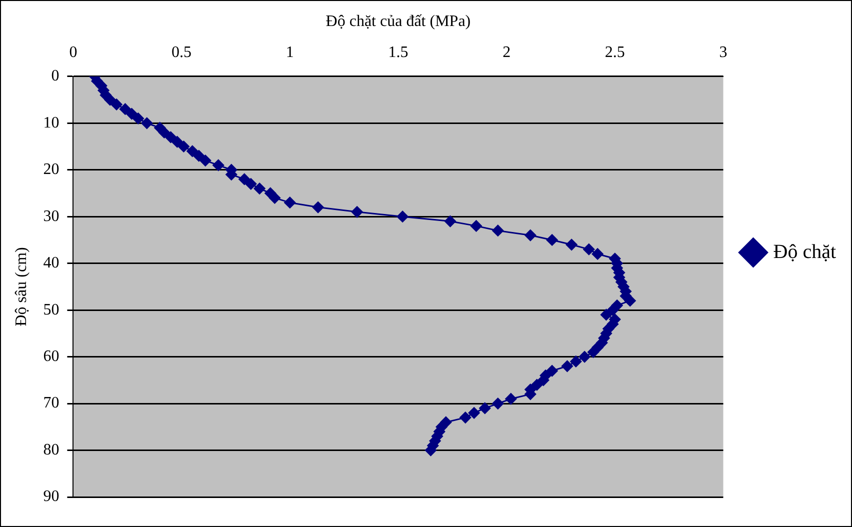 The height and width of the screenshot is (527, 852). Describe the element at coordinates (290, 53) in the screenshot. I see `x-tick-label: 1` at that location.